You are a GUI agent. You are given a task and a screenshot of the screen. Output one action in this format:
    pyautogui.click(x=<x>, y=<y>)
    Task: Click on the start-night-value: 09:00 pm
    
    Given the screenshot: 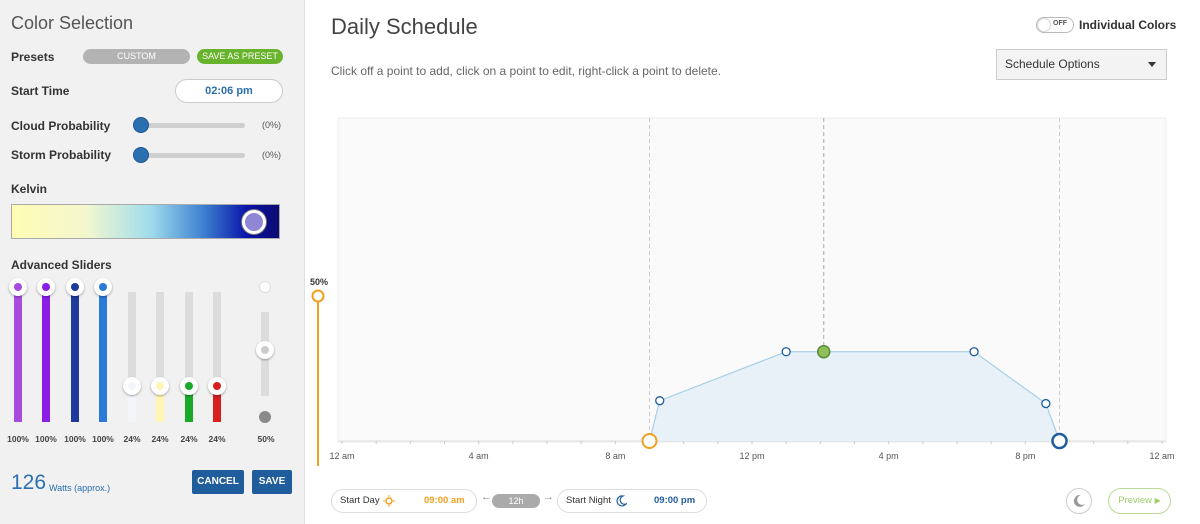 What is the action you would take?
    pyautogui.click(x=675, y=500)
    